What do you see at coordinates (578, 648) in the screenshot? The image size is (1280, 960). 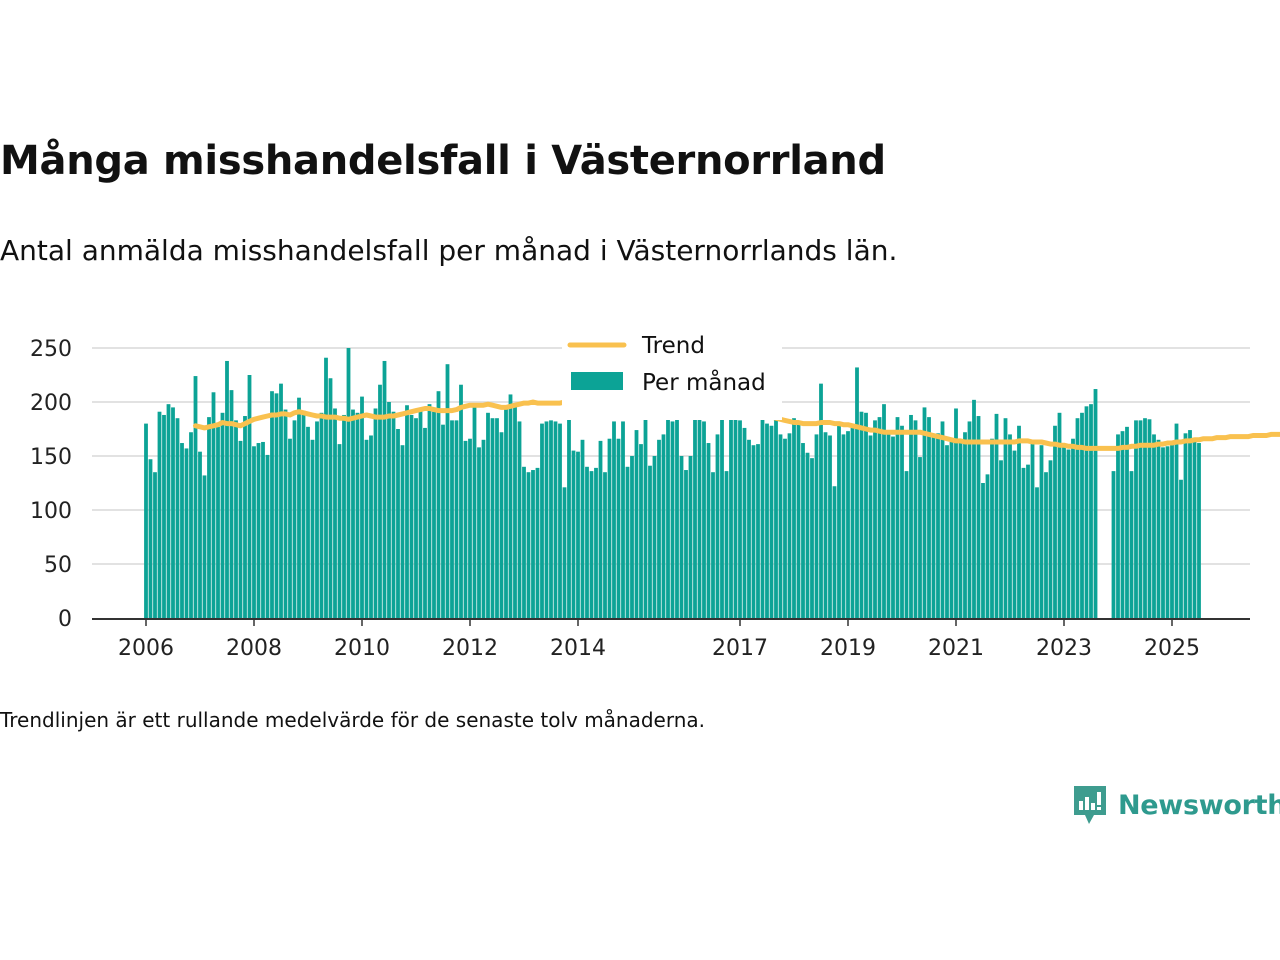 I see `x-tick-label: 2014` at bounding box center [578, 648].